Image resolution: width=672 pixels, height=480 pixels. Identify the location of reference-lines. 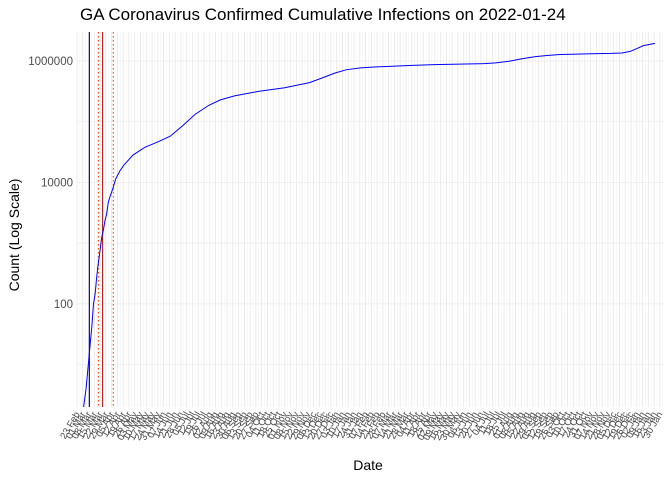
(101, 219).